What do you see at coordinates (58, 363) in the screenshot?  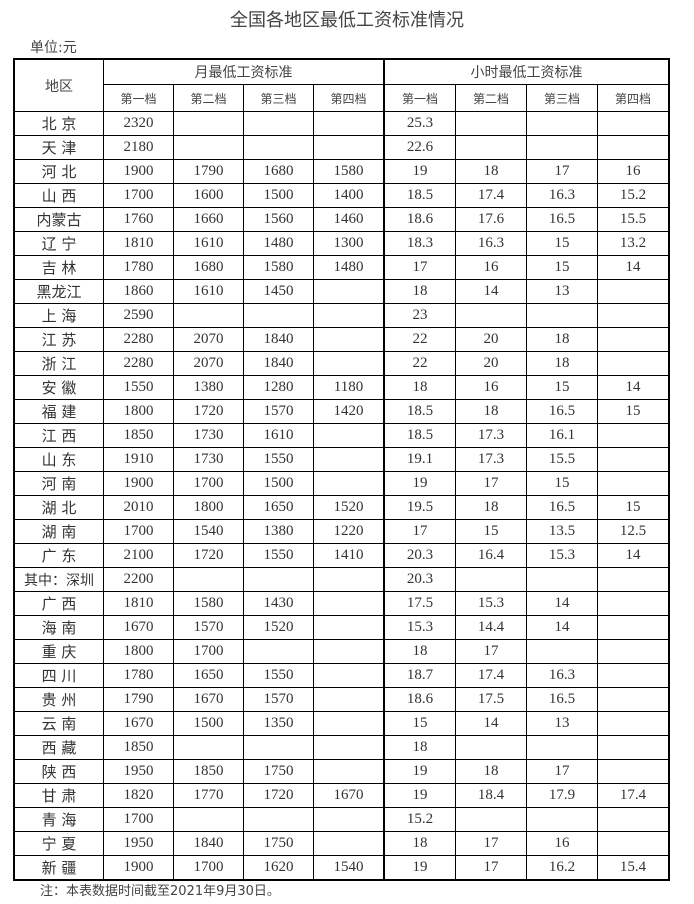 I see `region-cell: 浙 江` at bounding box center [58, 363].